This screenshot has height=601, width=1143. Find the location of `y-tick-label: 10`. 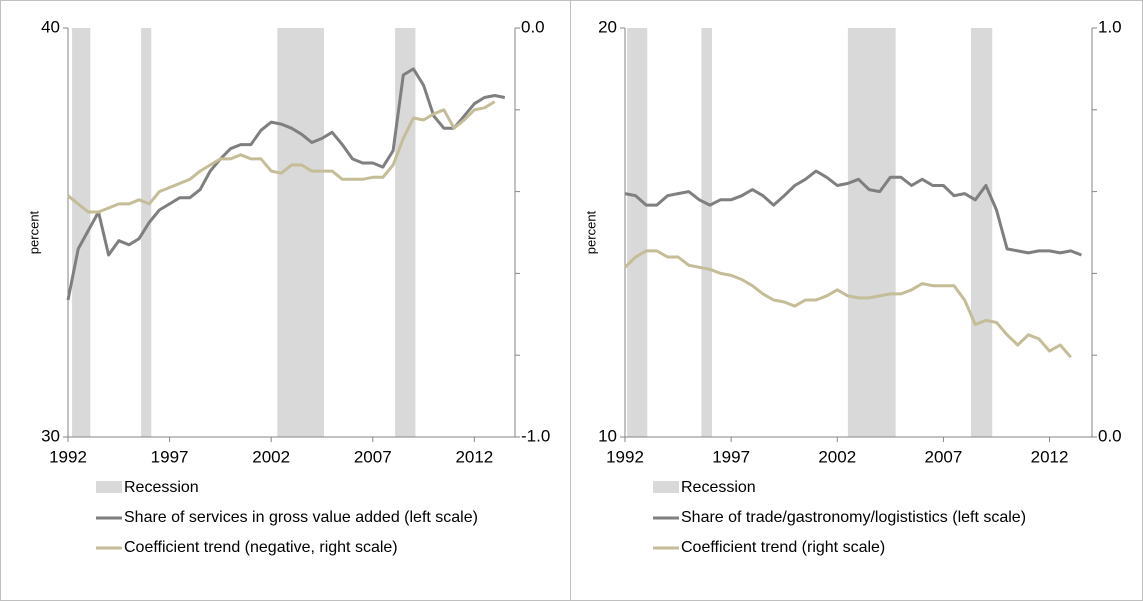

y-tick-label: 10 is located at coordinates (607, 435).